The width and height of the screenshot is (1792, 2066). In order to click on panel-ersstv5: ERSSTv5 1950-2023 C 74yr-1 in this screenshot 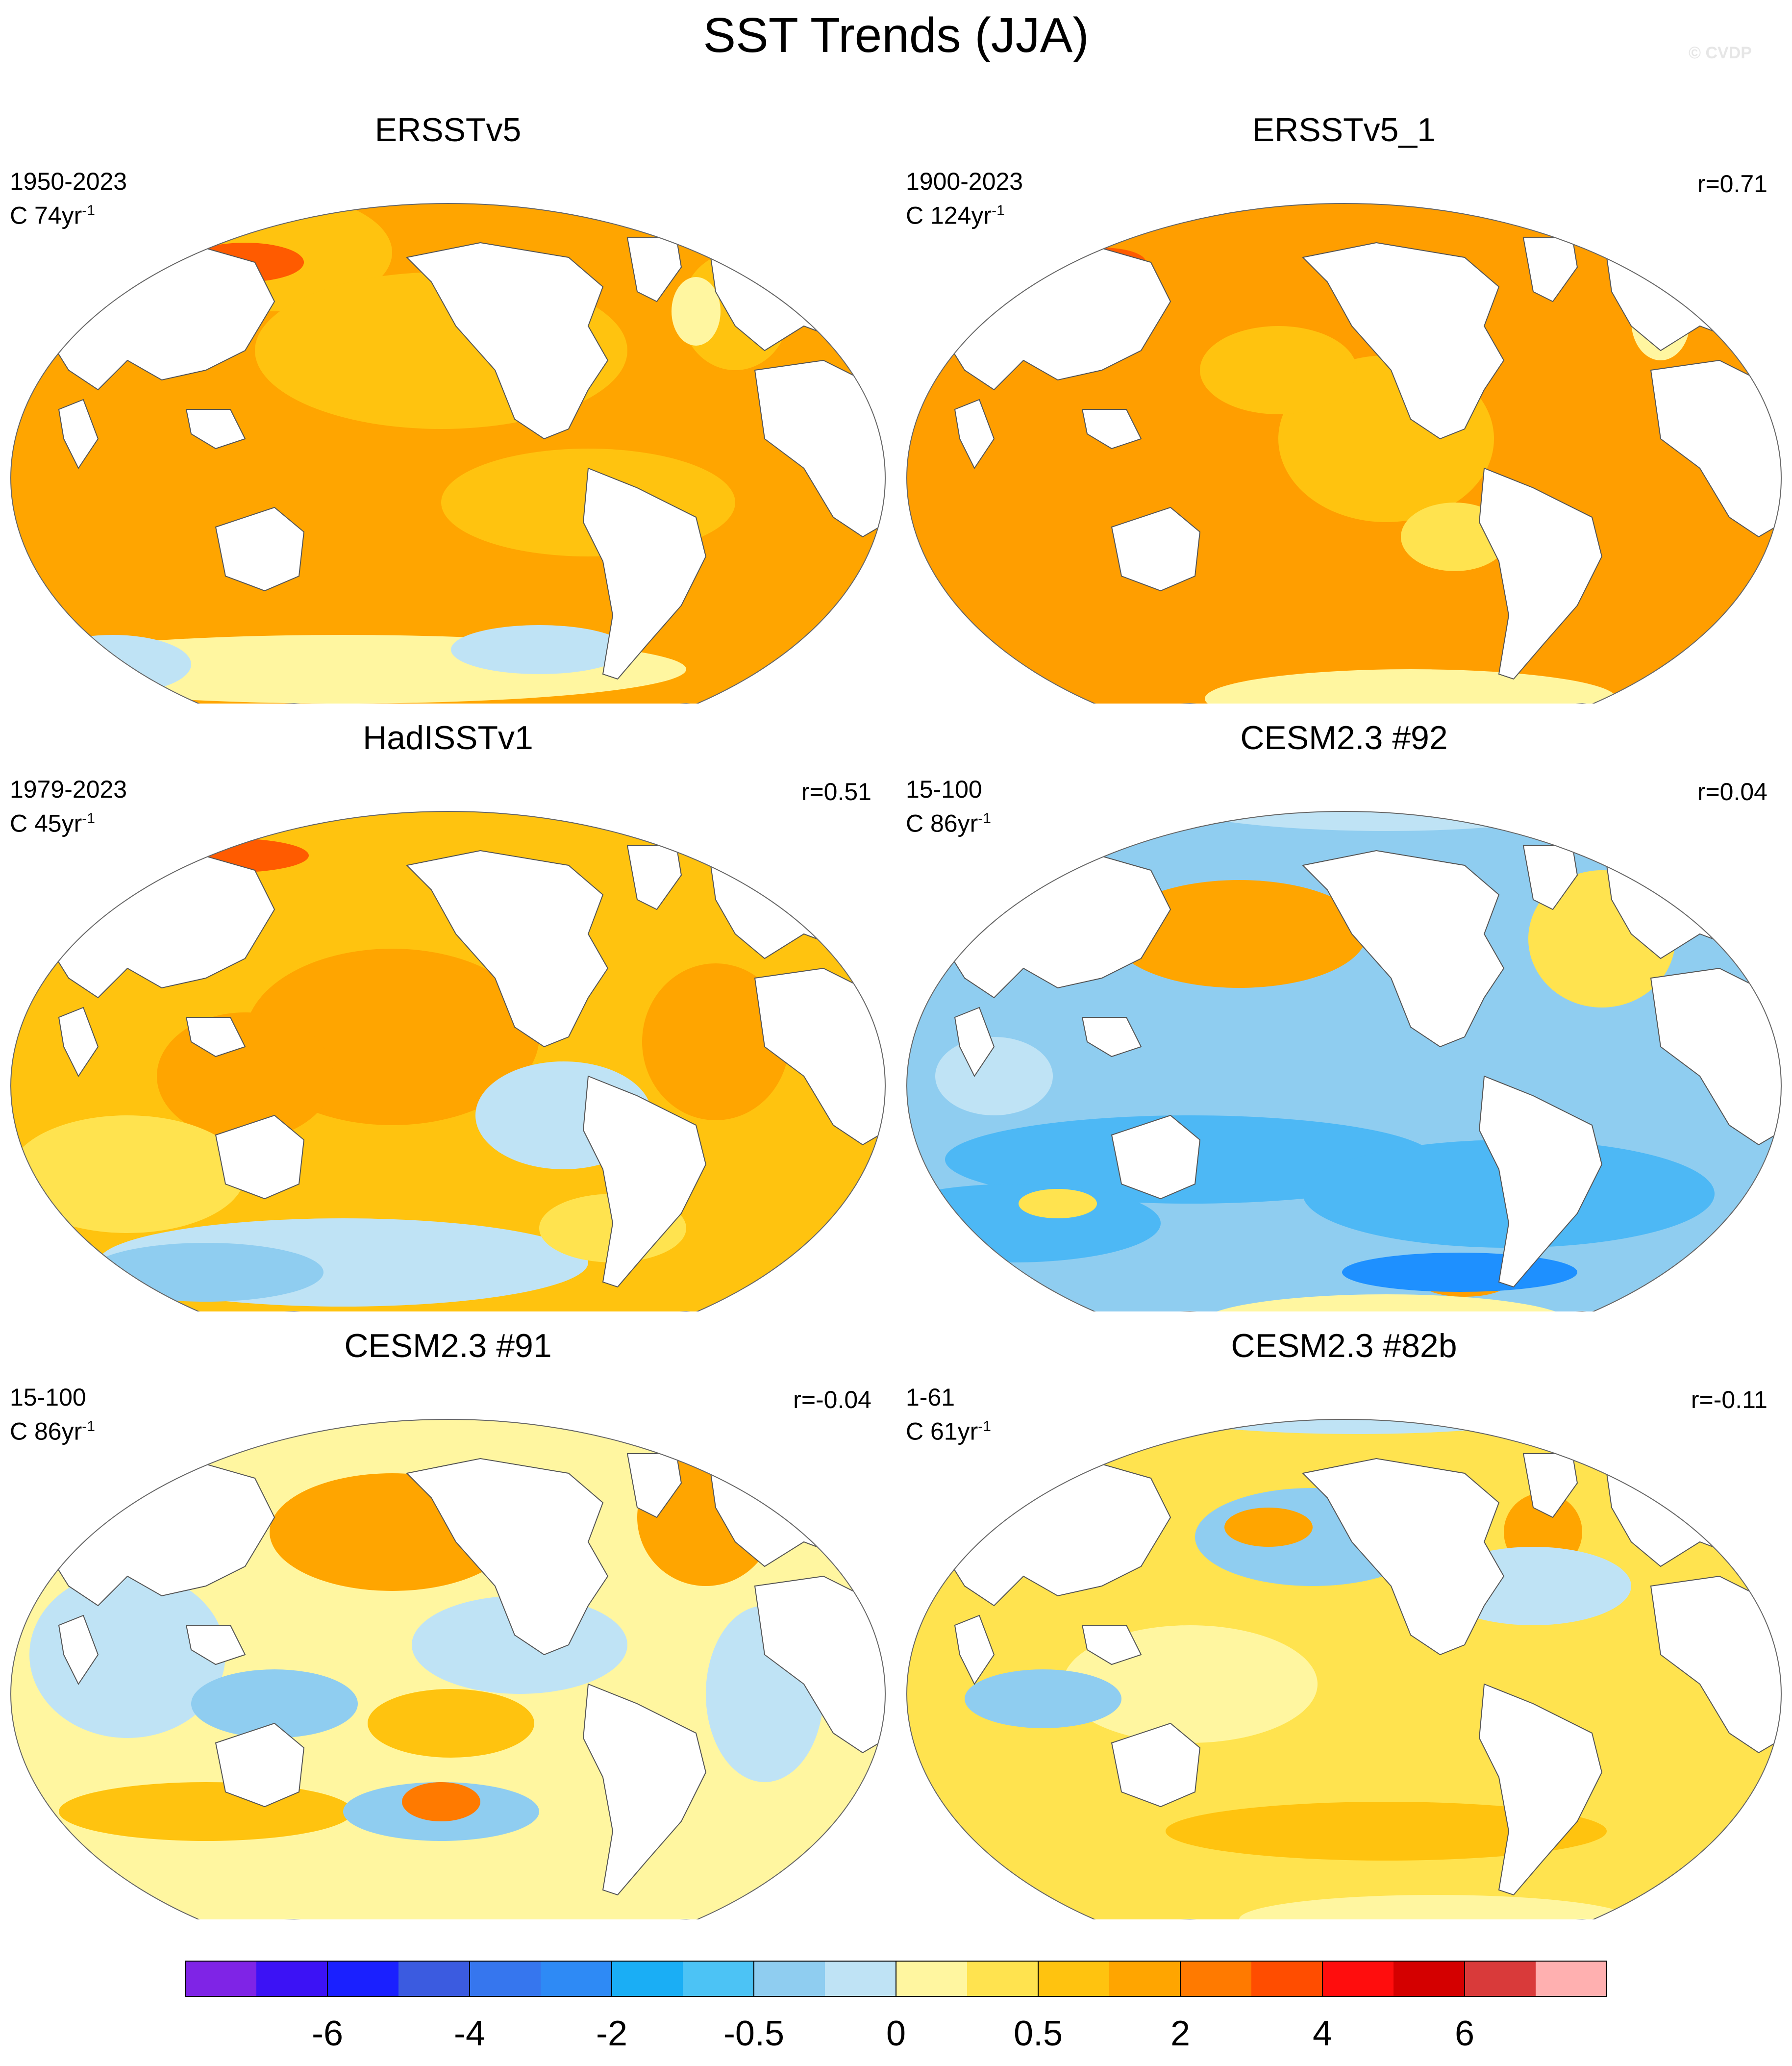, I will do `click(448, 400)`.